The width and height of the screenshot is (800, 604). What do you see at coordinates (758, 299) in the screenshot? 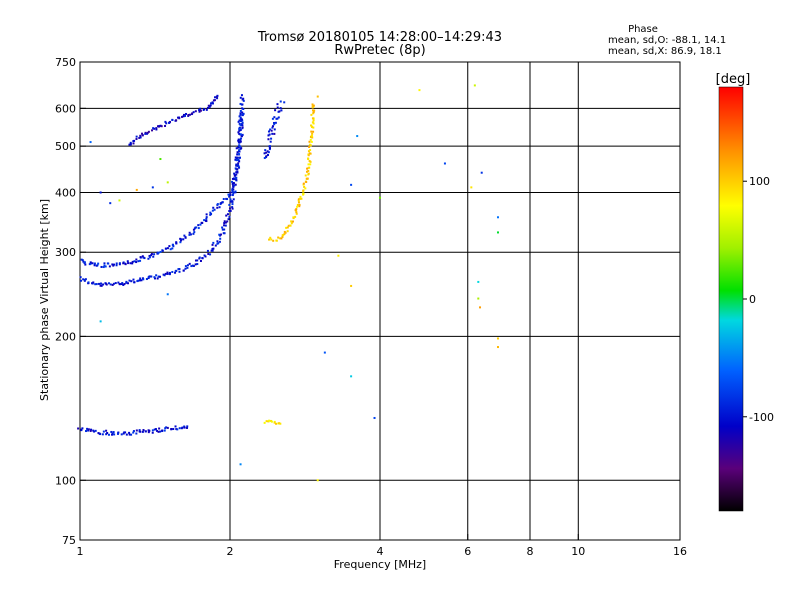
I see `colorbar-ticks: 100 0 -100` at bounding box center [758, 299].